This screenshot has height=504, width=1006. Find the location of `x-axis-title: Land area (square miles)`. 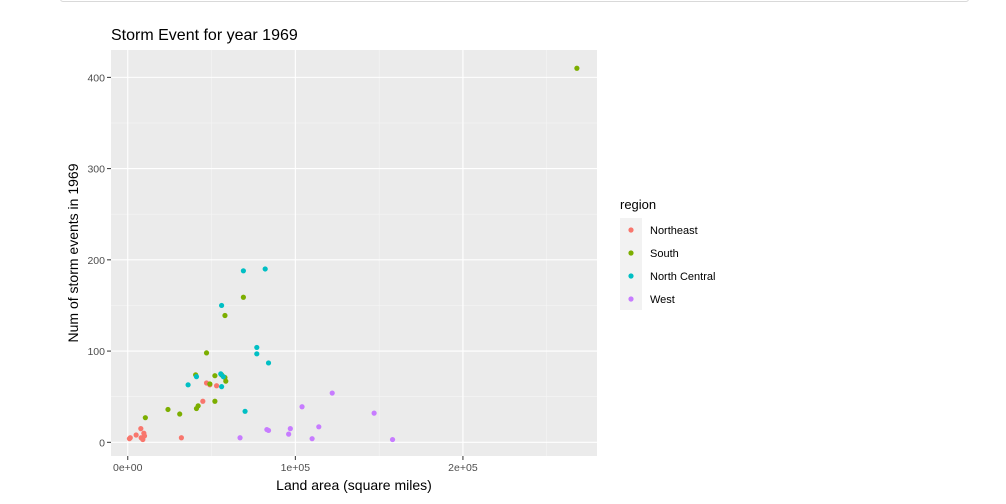

x-axis-title: Land area (square miles) is located at coordinates (354, 485).